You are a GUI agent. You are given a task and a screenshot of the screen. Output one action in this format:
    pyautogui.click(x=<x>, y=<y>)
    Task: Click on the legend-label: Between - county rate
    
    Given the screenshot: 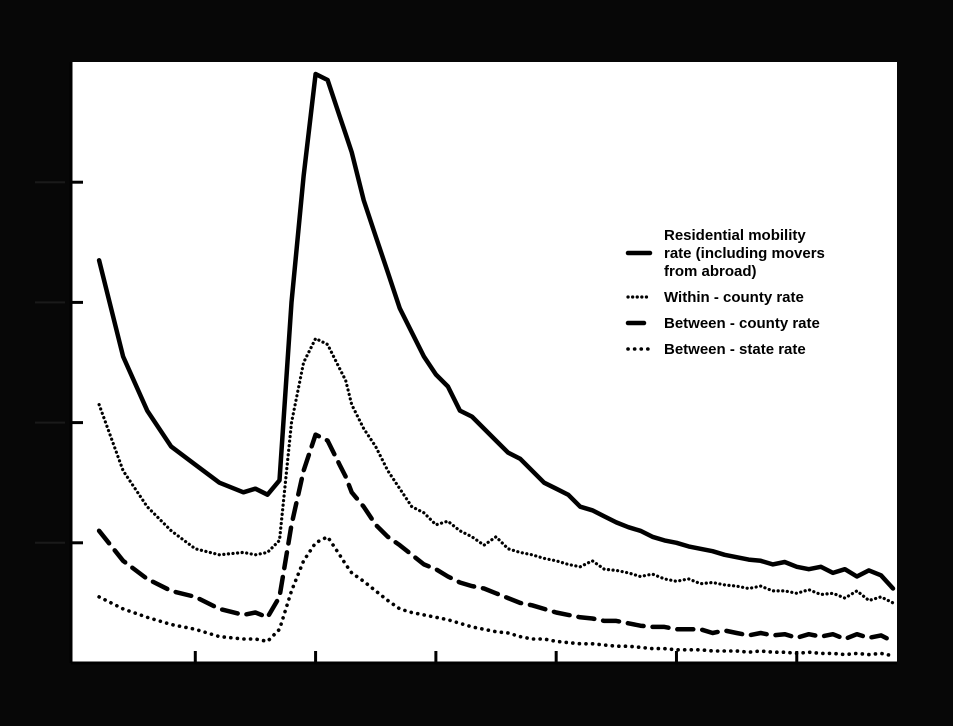 What is the action you would take?
    pyautogui.click(x=742, y=323)
    